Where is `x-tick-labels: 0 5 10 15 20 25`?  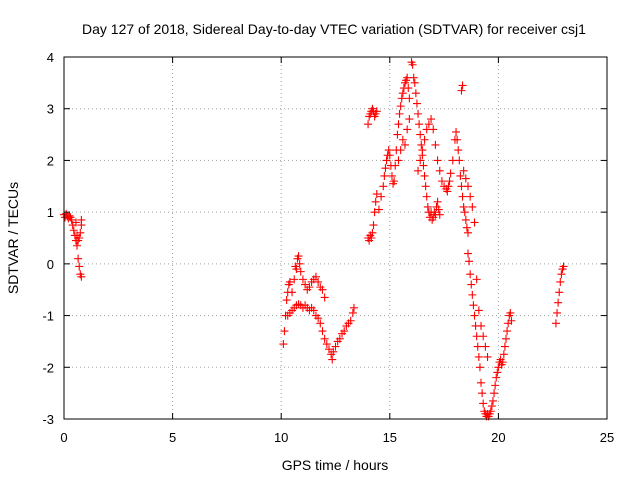
x-tick-labels: 0 5 10 15 20 25 is located at coordinates (337, 437).